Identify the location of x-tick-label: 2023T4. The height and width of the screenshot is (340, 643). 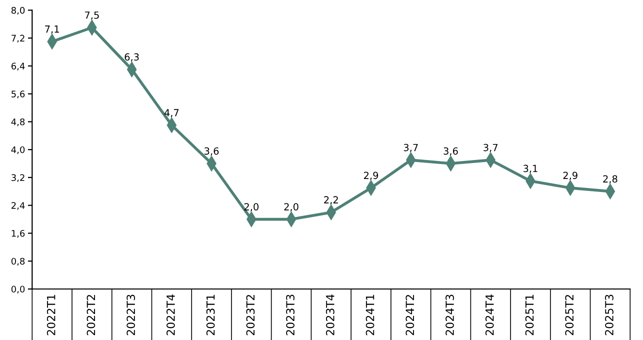
(330, 315).